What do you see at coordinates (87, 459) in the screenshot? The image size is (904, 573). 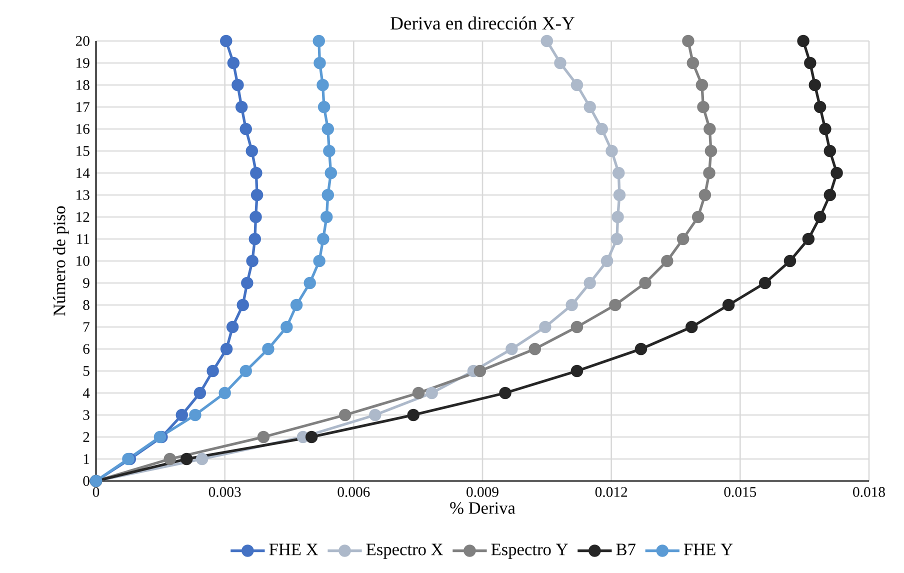 I see `y-tick-label: 1` at bounding box center [87, 459].